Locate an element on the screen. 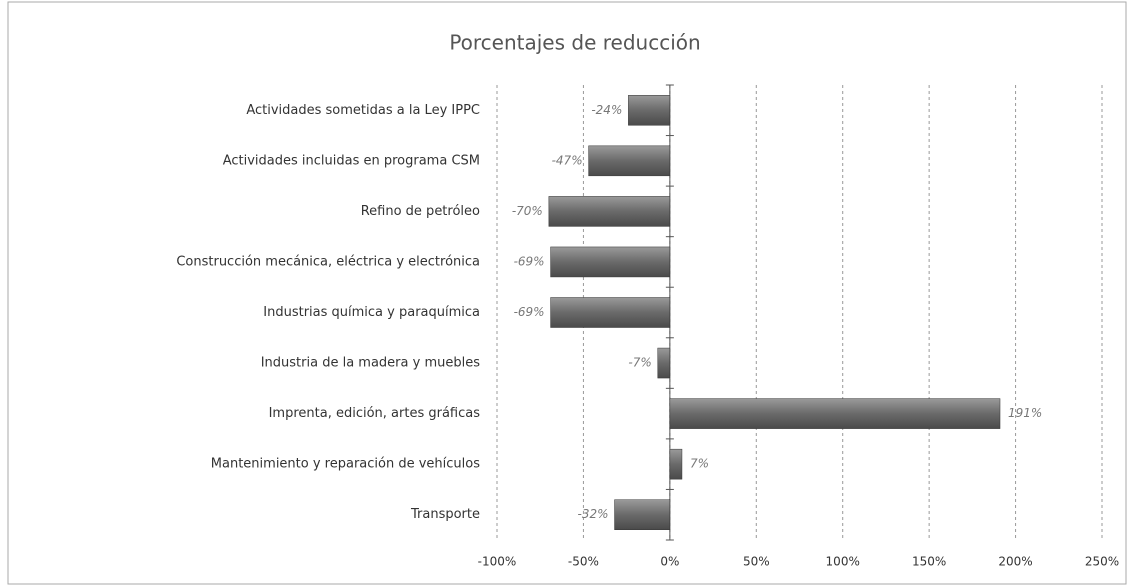 The width and height of the screenshot is (1130, 587). y-tick-label: Transporte is located at coordinates (445, 514).